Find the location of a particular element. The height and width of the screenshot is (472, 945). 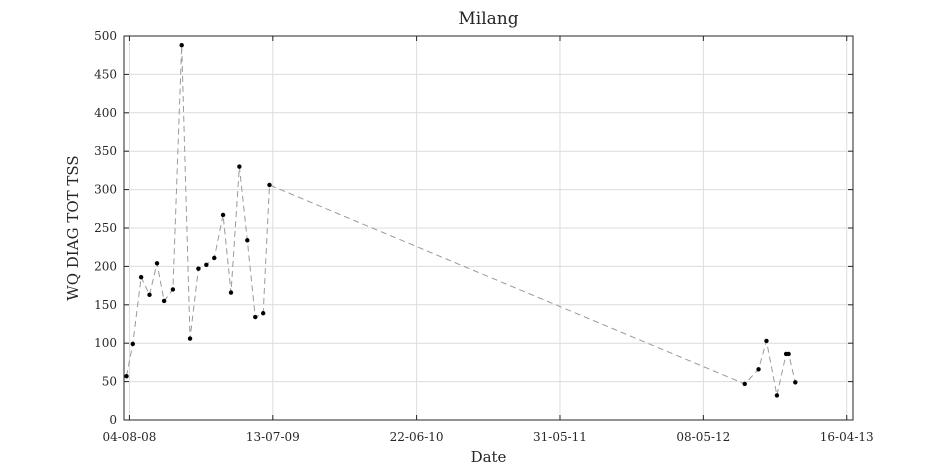

y-tick-label: 450 is located at coordinates (105, 74).